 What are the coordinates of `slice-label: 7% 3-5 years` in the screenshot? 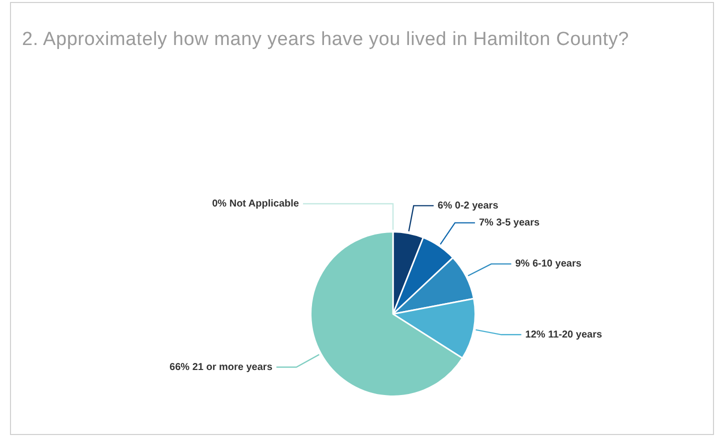 It's located at (509, 223).